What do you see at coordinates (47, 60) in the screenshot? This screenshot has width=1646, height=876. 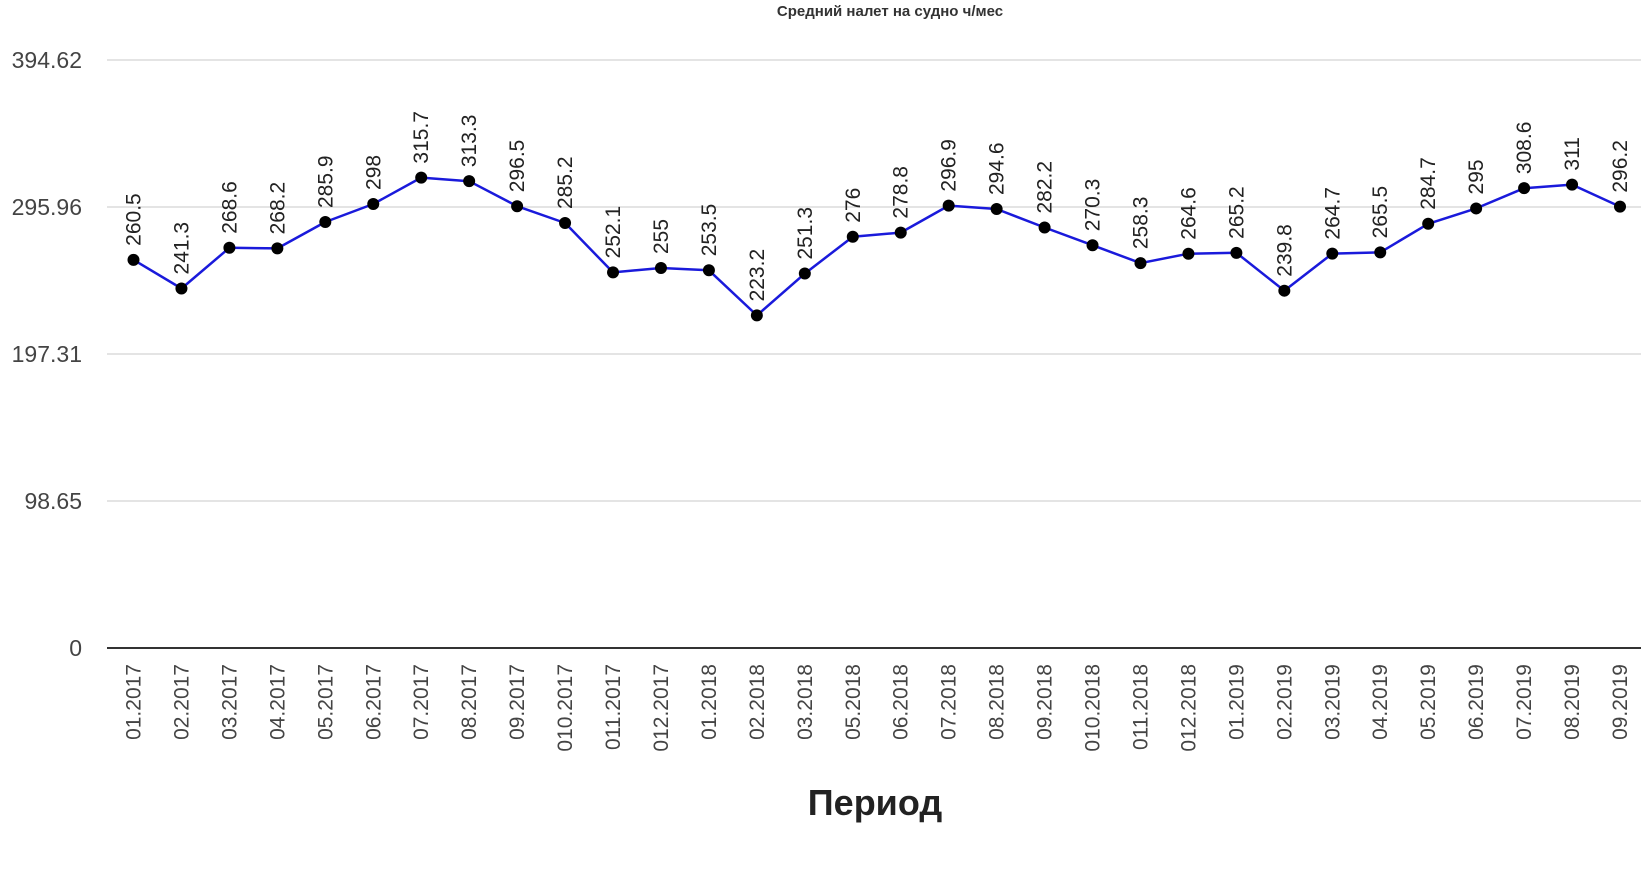 I see `y-tick-label: 394.62` at bounding box center [47, 60].